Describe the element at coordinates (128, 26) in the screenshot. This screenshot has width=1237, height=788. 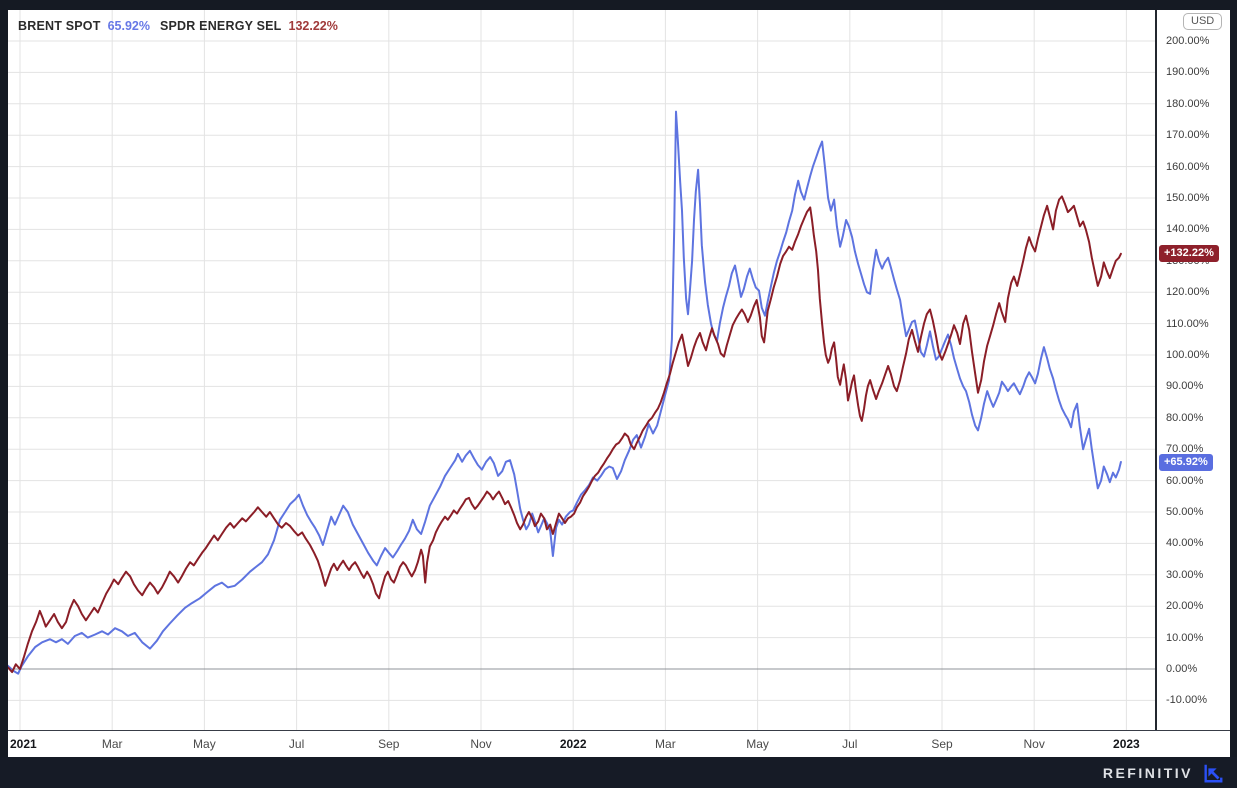
I see `series-value: 65.92%` at that location.